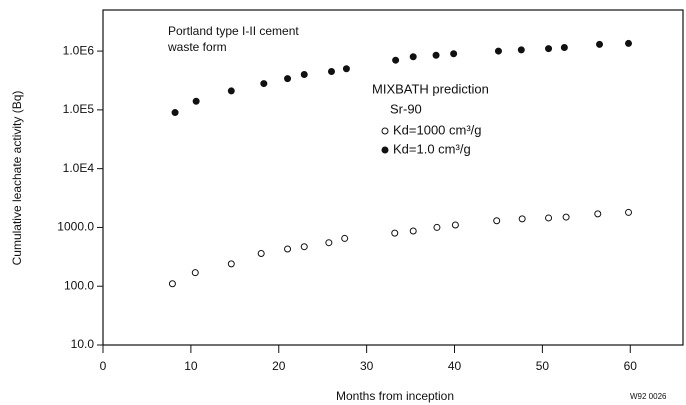 This screenshot has width=686, height=405. I want to click on y-axis-label: Cumulative leachate activity (Bq), so click(17, 178).